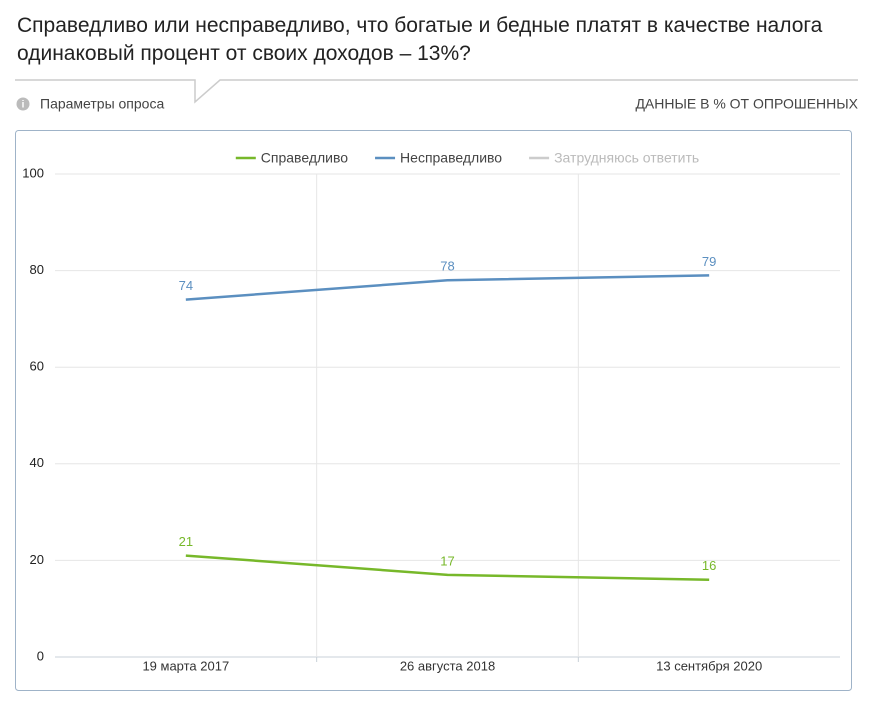 The image size is (871, 712). Describe the element at coordinates (186, 541) in the screenshot. I see `data-label: 21` at that location.